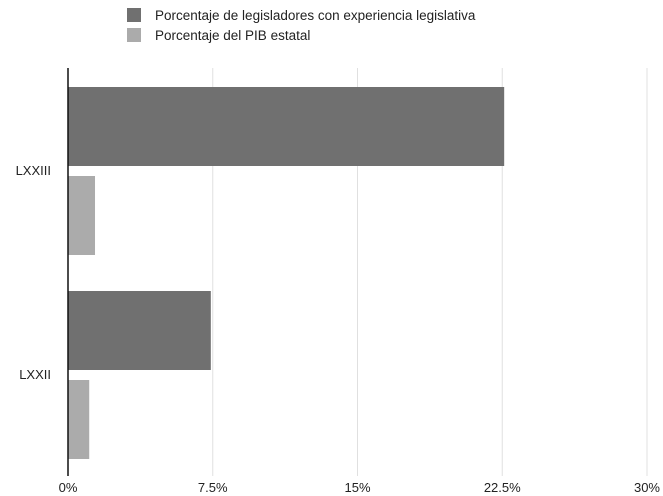 The height and width of the screenshot is (496, 663). Describe the element at coordinates (502, 487) in the screenshot. I see `x-tick-label: 22.5%` at that location.